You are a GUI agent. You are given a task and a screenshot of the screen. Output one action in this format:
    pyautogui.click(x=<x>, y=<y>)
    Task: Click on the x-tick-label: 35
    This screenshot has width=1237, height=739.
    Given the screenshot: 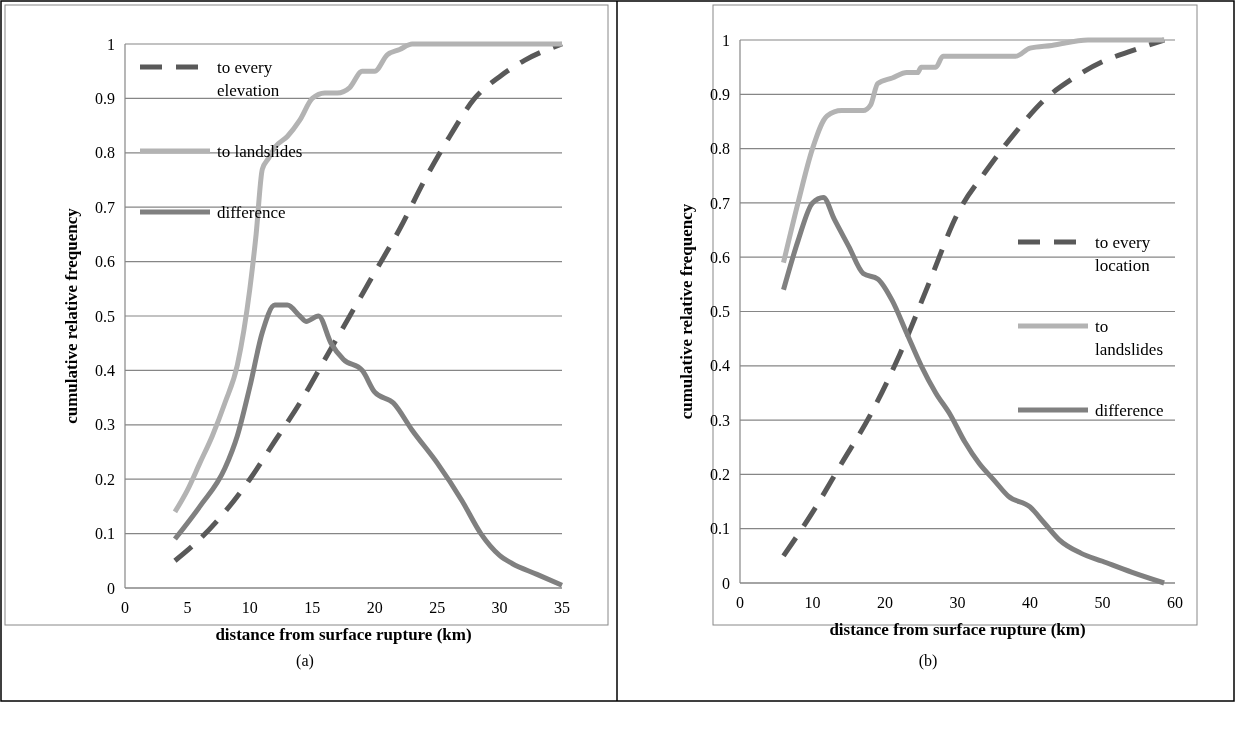 What is the action you would take?
    pyautogui.click(x=562, y=607)
    